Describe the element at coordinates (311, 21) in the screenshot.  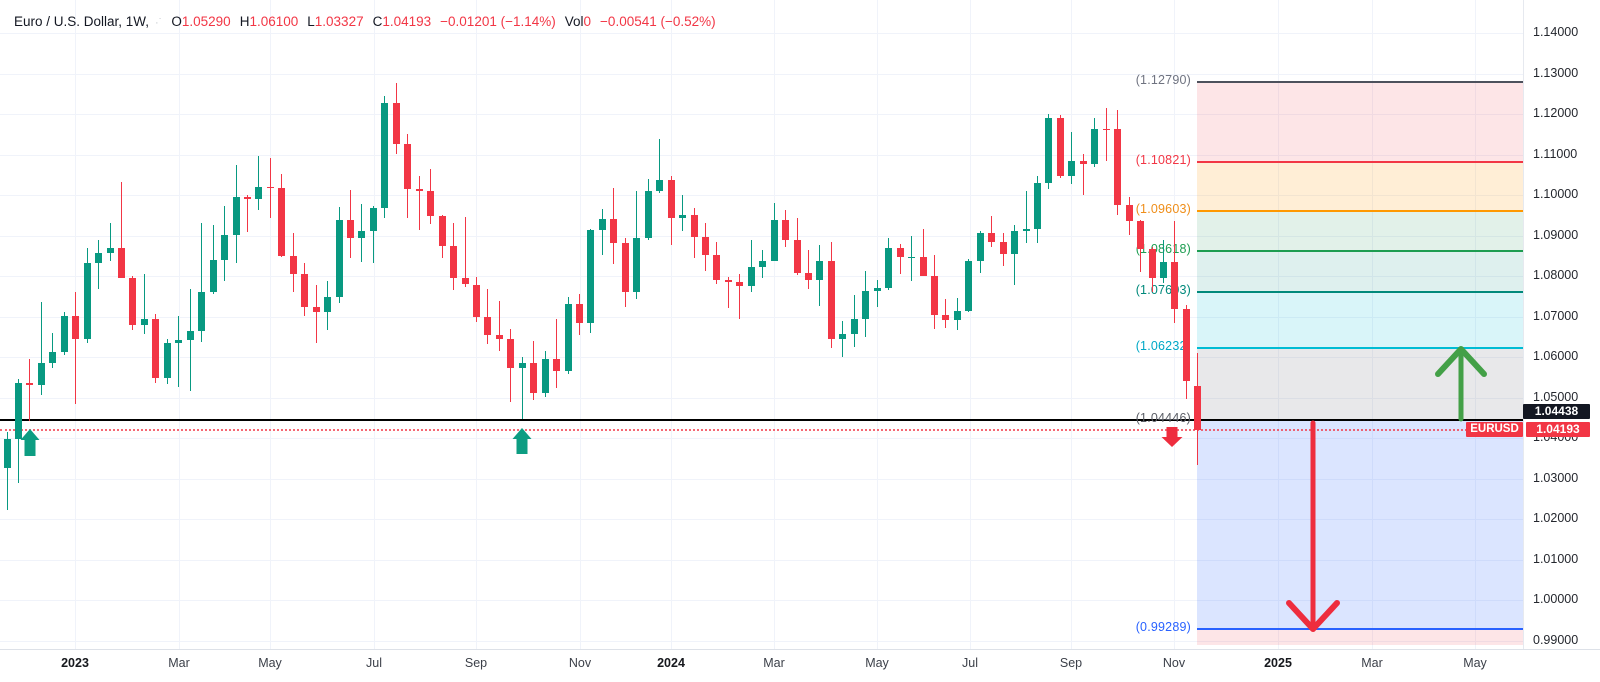
I see `low-label: L` at that location.